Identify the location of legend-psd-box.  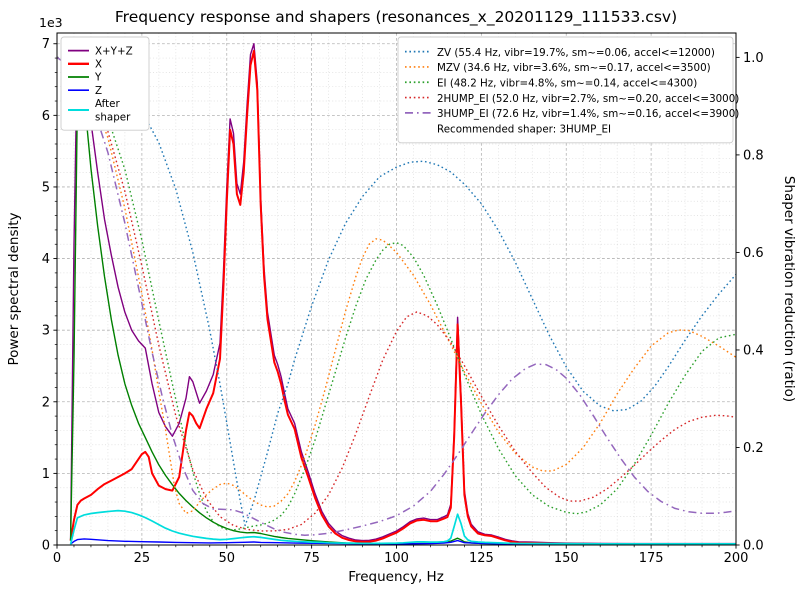
(105, 83).